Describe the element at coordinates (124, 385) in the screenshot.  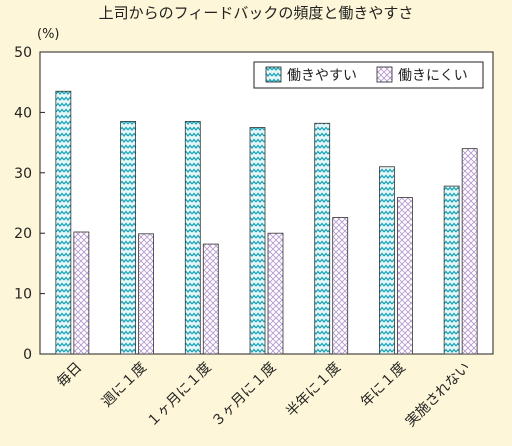
I see `x-tick-label: 週に１度` at that location.